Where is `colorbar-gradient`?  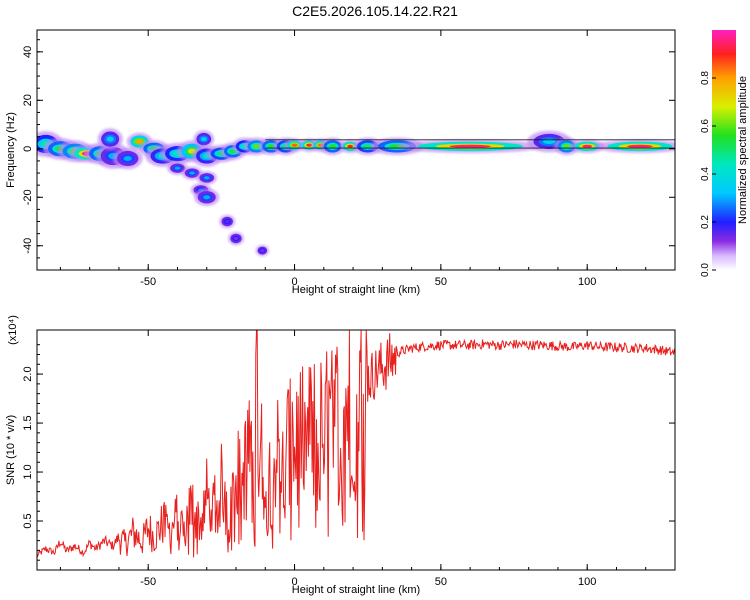
colorbar-gradient is located at coordinates (724, 150).